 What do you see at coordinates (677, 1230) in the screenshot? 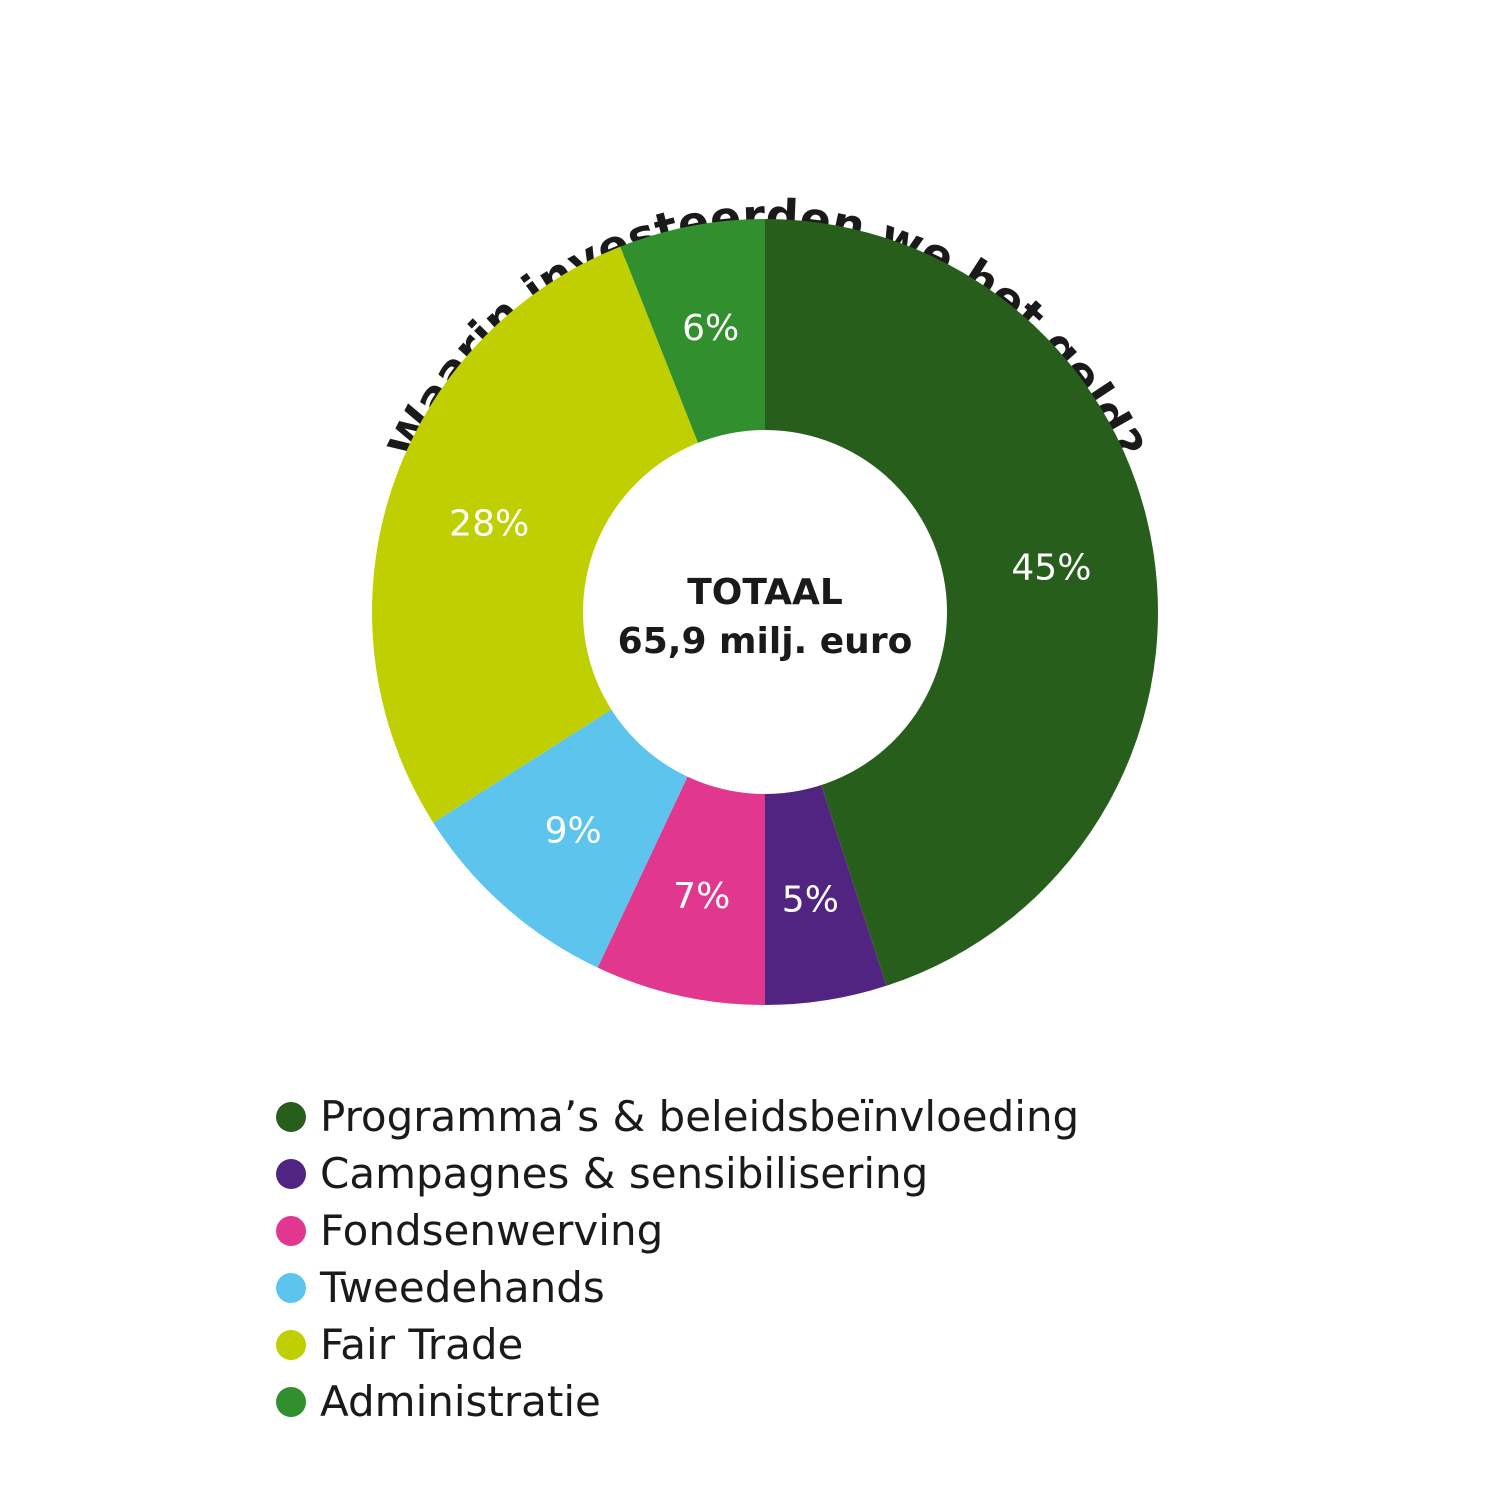
I see `legend-item-fondsenwerving: Fondsenwerving` at bounding box center [677, 1230].